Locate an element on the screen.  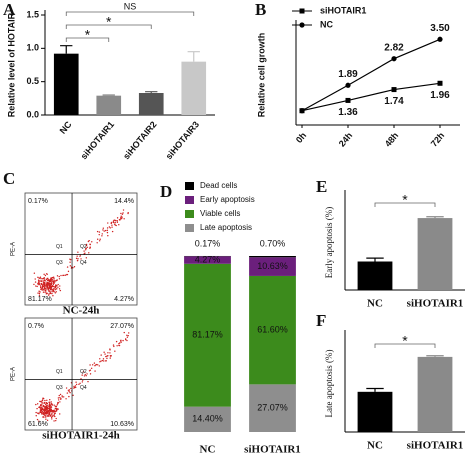
legend-label: Early apoptosis is located at coordinates (227, 199).